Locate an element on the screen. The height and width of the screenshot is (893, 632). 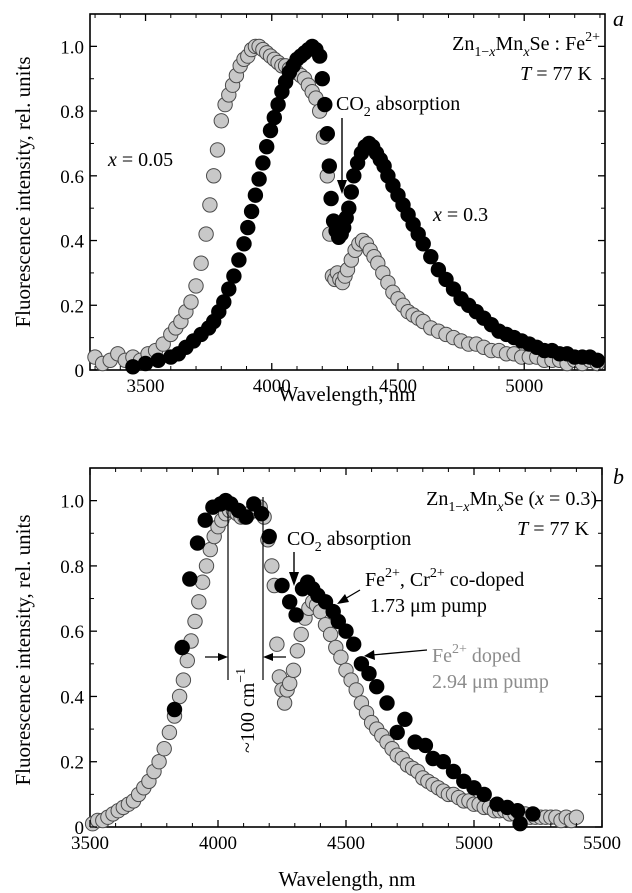
width-marker-label: ~100 cm−1 is located at coordinates (246, 710).